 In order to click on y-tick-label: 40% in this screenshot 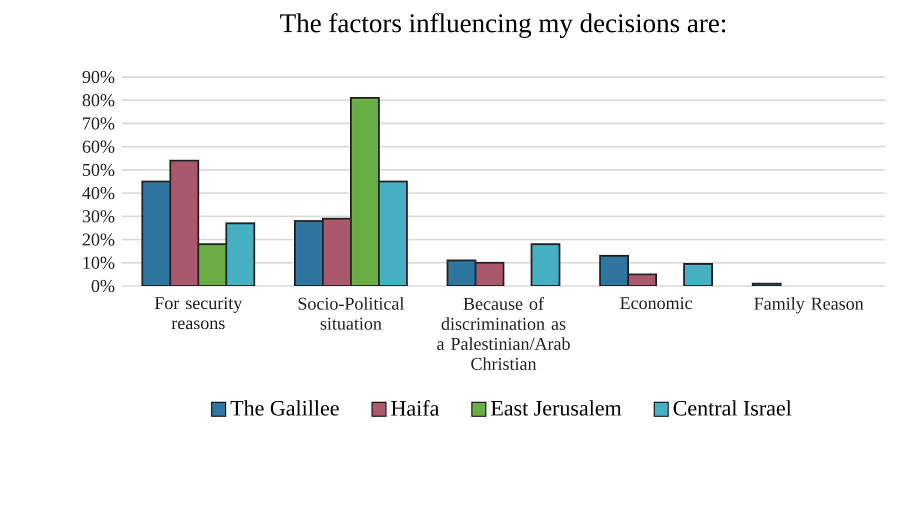, I will do `click(98, 193)`.